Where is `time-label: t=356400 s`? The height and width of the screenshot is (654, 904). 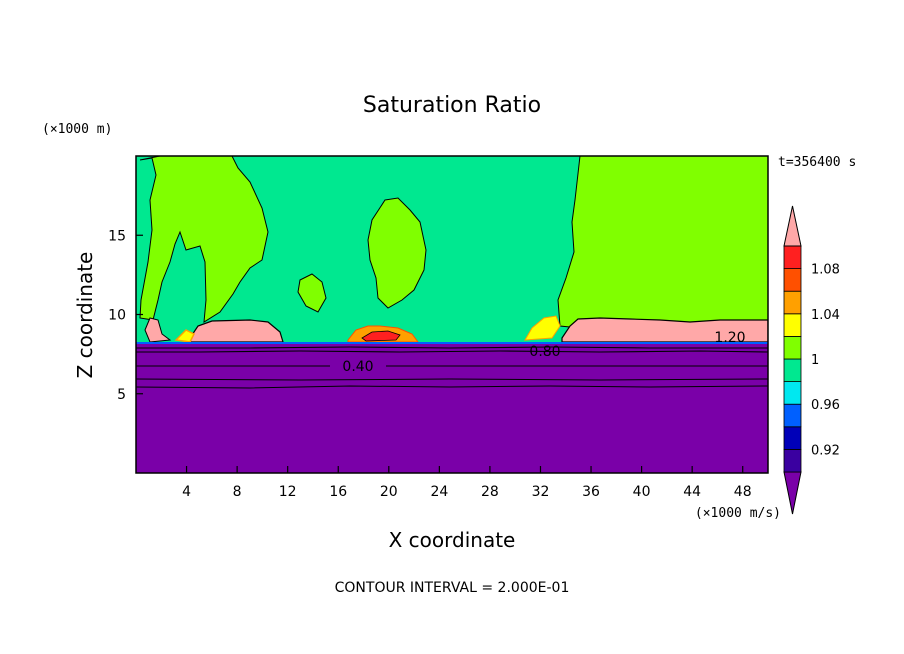
time-label: t=356400 s is located at coordinates (817, 162).